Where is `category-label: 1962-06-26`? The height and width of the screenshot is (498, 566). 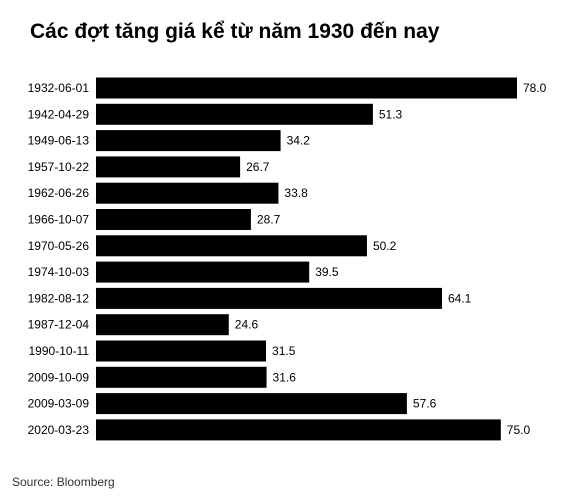 category-label: 1962-06-26 is located at coordinates (59, 193).